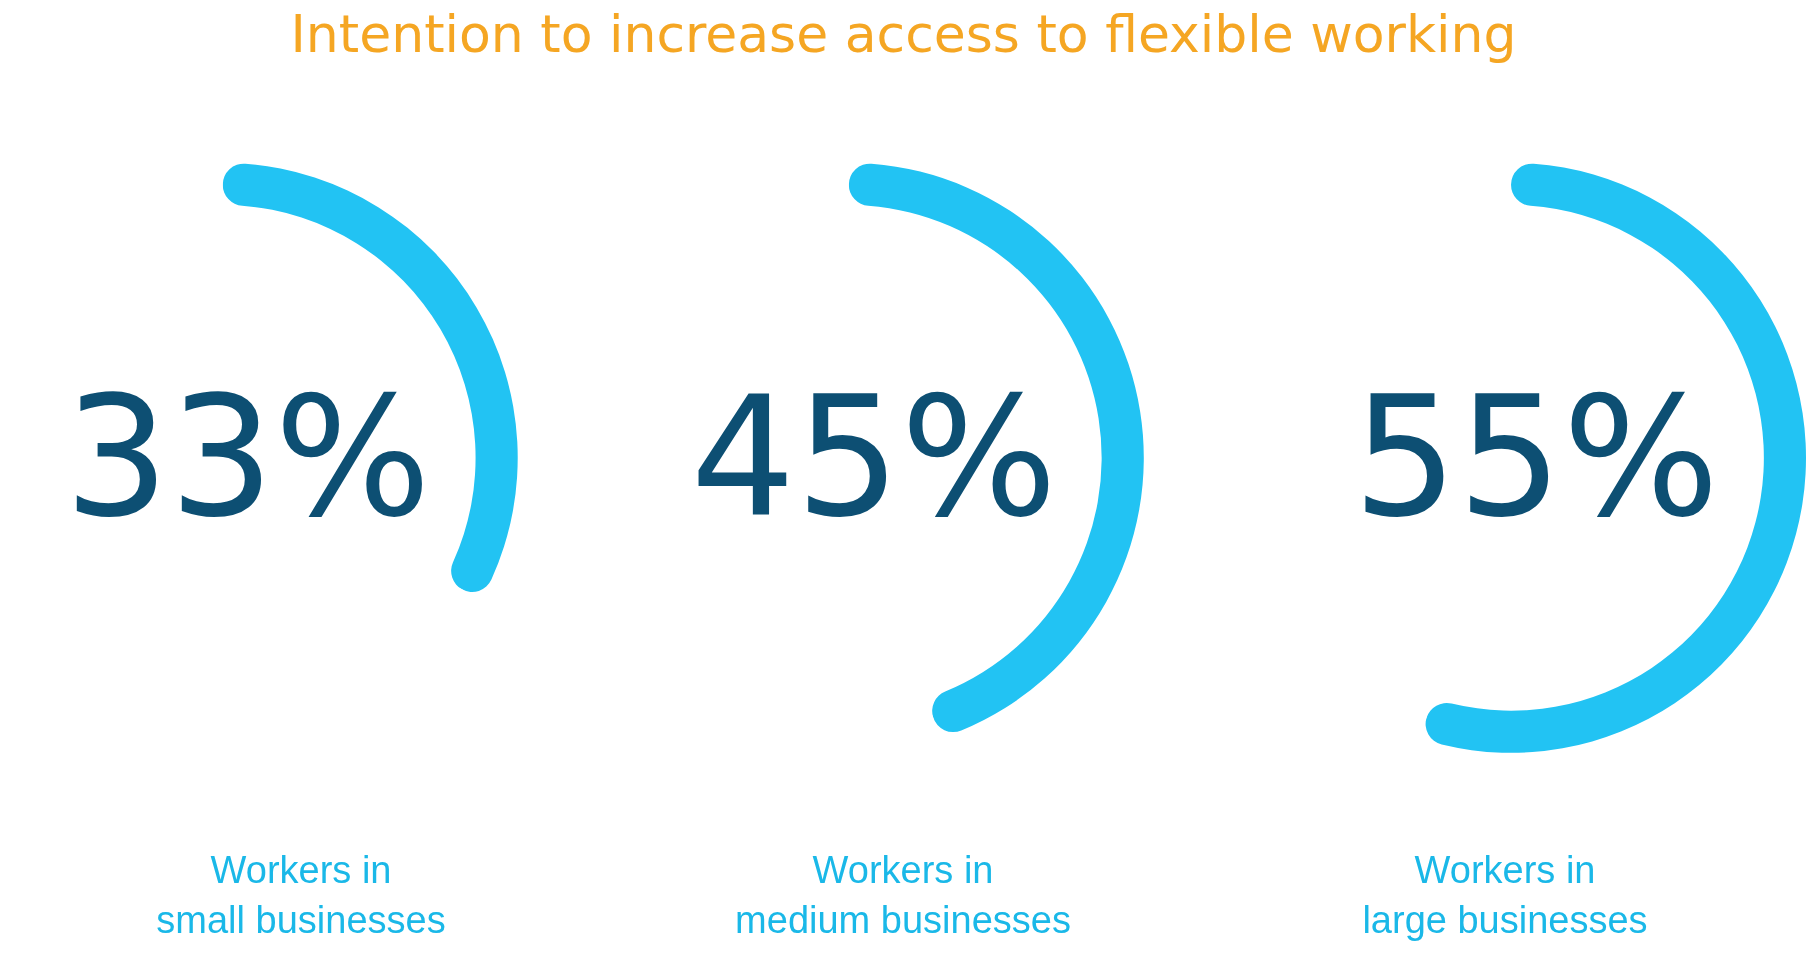 The height and width of the screenshot is (965, 1807). Describe the element at coordinates (903, 34) in the screenshot. I see `text: Intention to increase access to flexible working` at that location.